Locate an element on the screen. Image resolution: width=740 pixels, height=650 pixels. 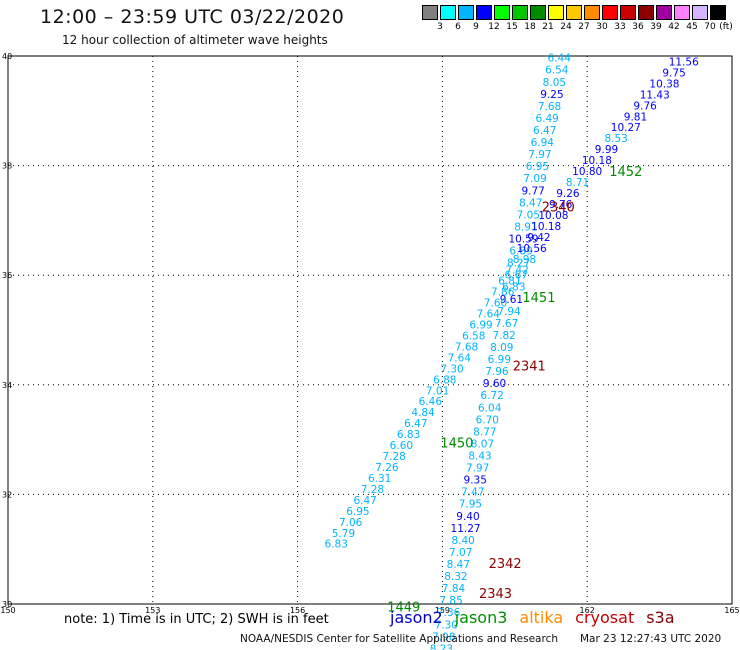
legend-label: 42 is located at coordinates (674, 27).